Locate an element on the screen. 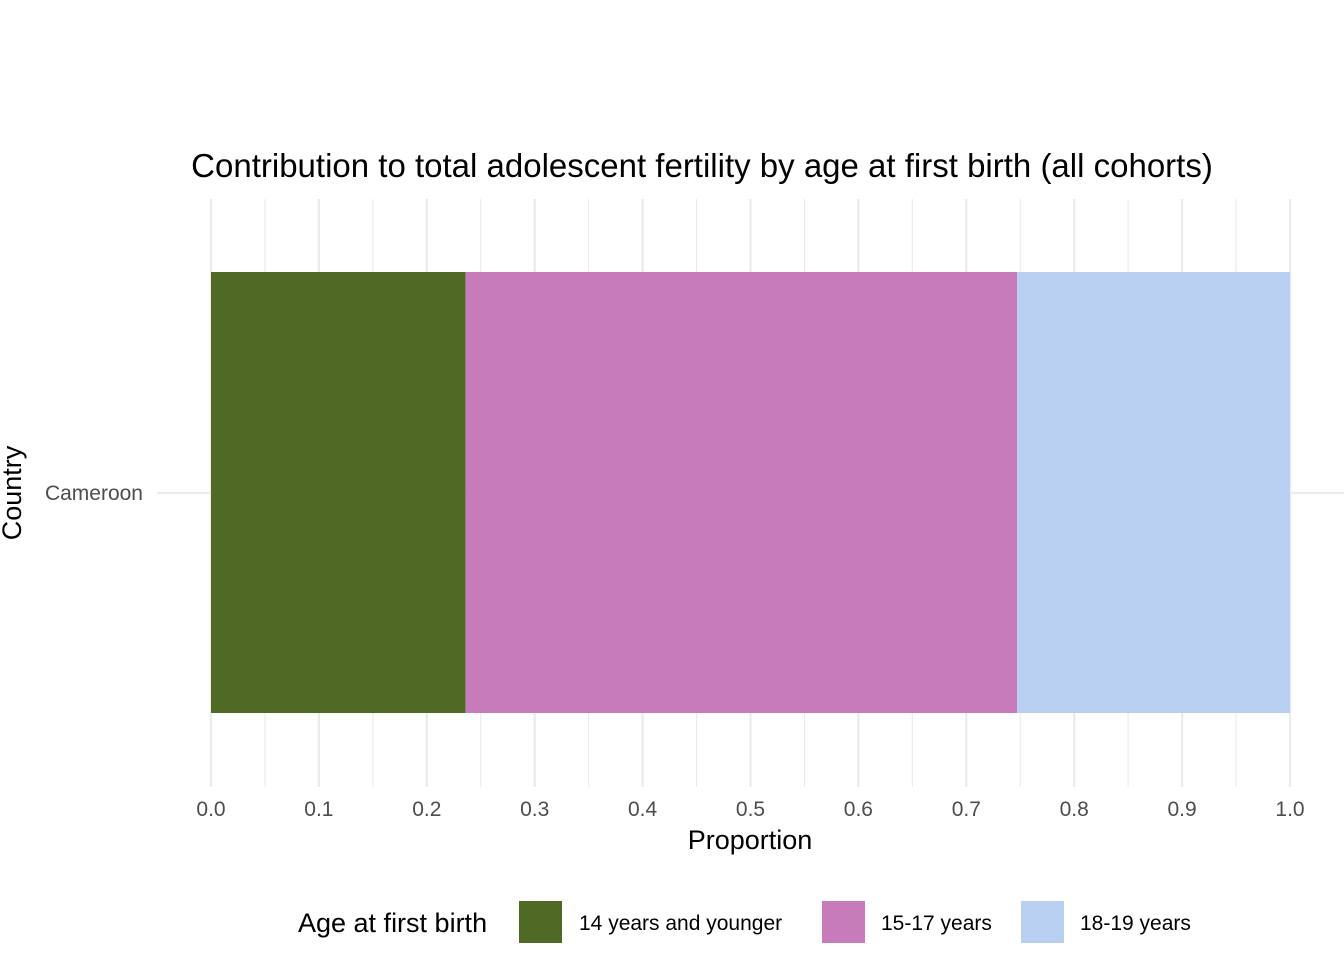  x-tick-label: 0.6 is located at coordinates (858, 809).